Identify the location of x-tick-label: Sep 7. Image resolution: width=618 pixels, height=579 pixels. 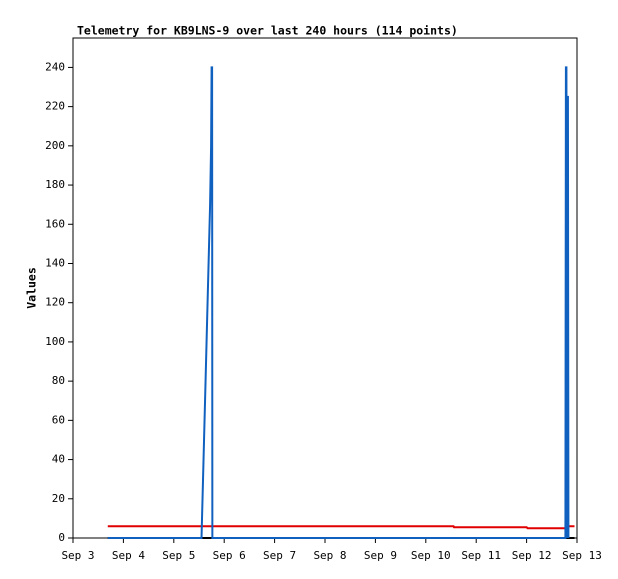
(279, 555).